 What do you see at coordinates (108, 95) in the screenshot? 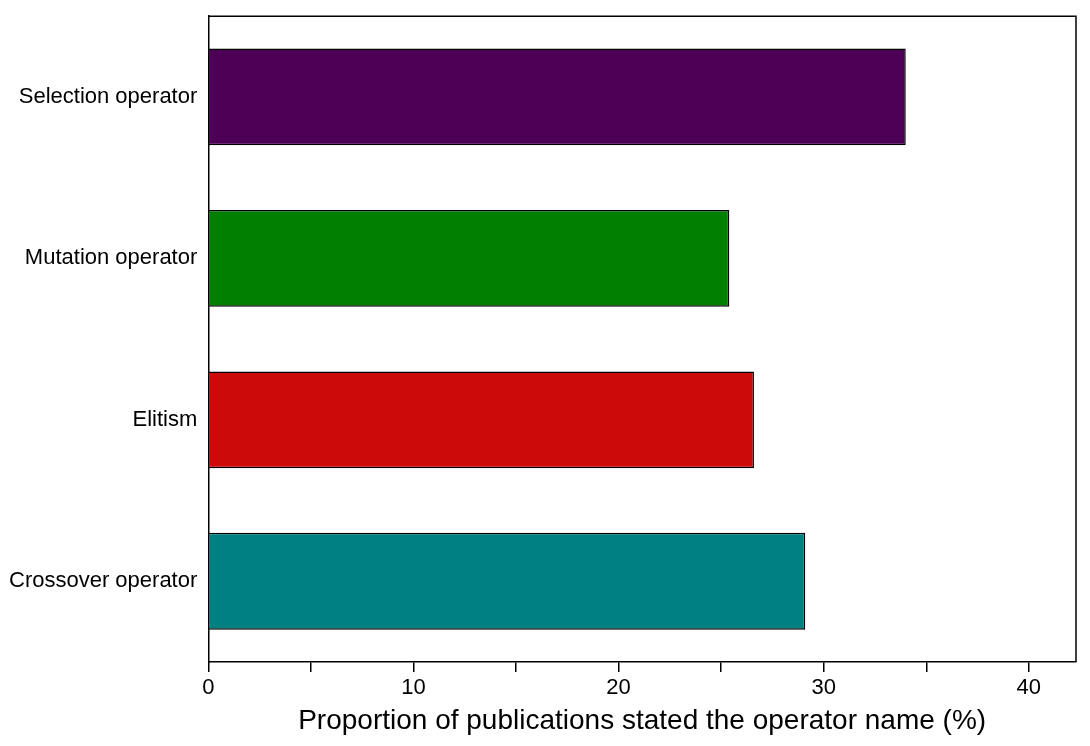
I see `y-tick-label: Selection operator` at bounding box center [108, 95].